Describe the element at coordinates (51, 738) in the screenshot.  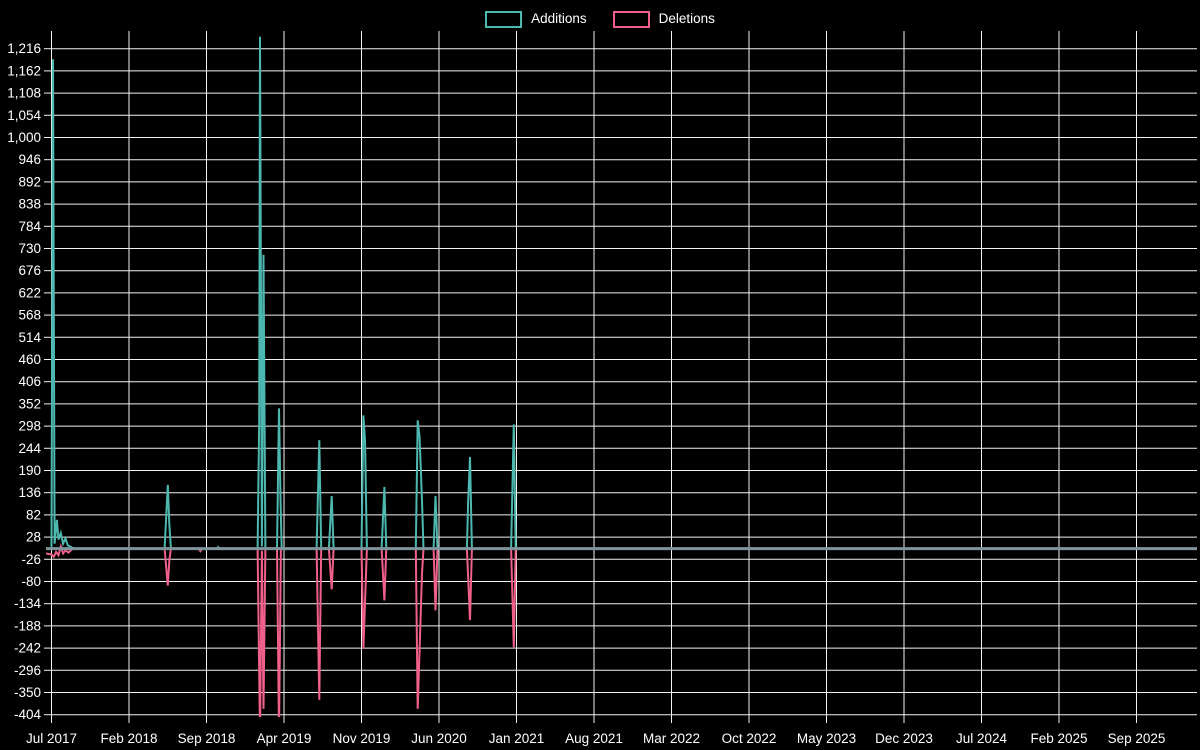
I see `svg-text: Jul 2017` at that location.